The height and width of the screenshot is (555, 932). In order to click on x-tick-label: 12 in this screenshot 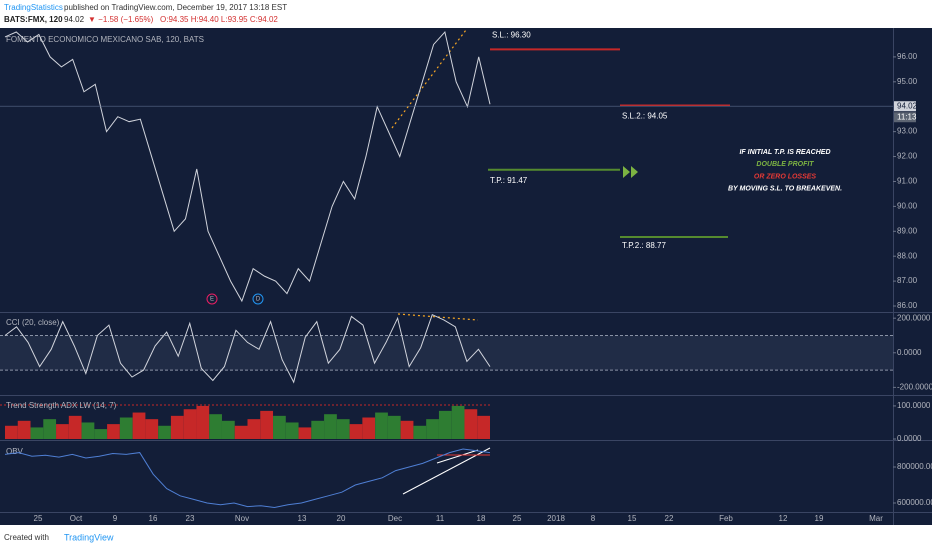, I will do `click(783, 518)`.